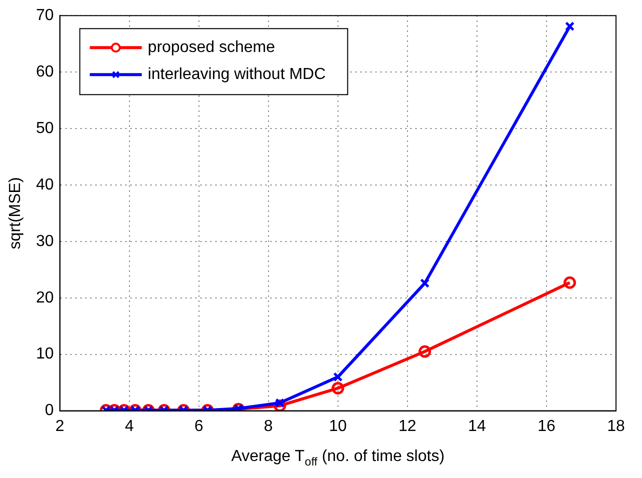 The width and height of the screenshot is (642, 478). I want to click on legend-label: proposed scheme, so click(212, 47).